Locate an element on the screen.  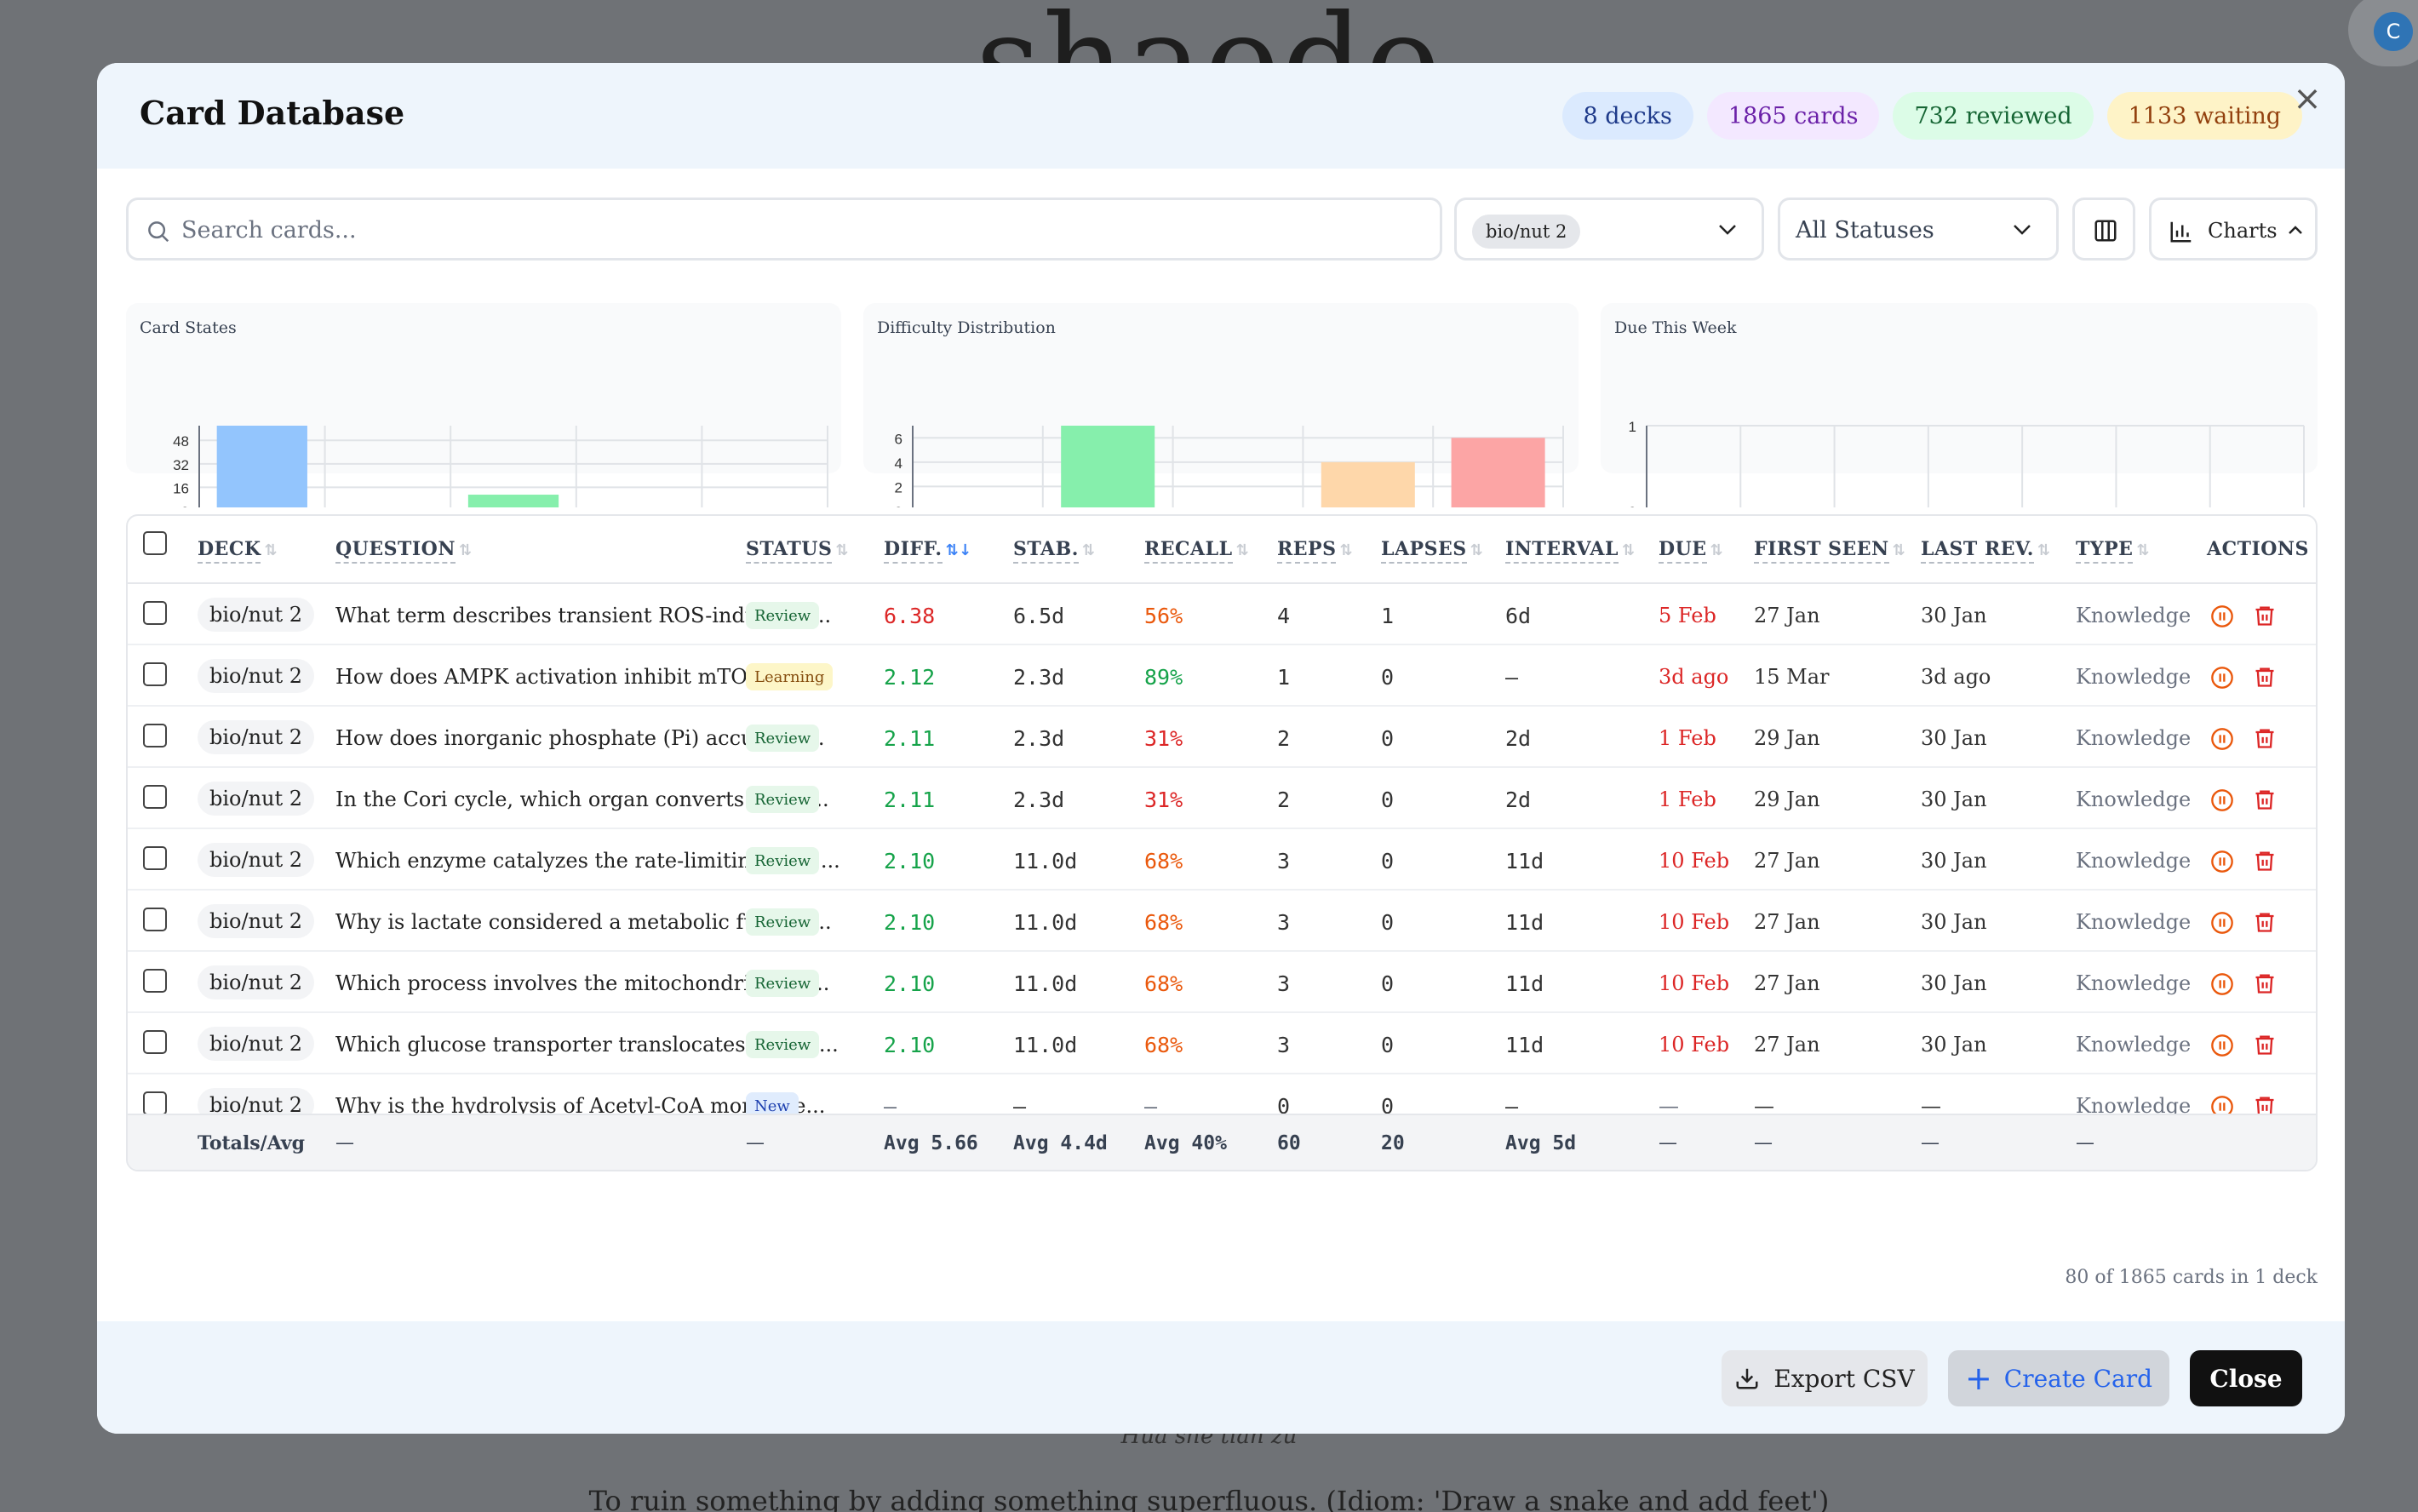
interval-cell: 11d is located at coordinates (1524, 922).